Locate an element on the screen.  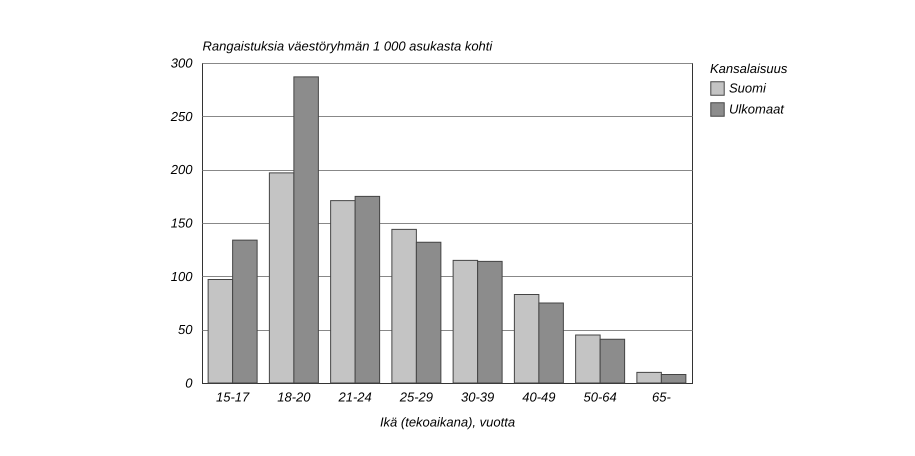
x-tick-label: 50-64 is located at coordinates (600, 397).